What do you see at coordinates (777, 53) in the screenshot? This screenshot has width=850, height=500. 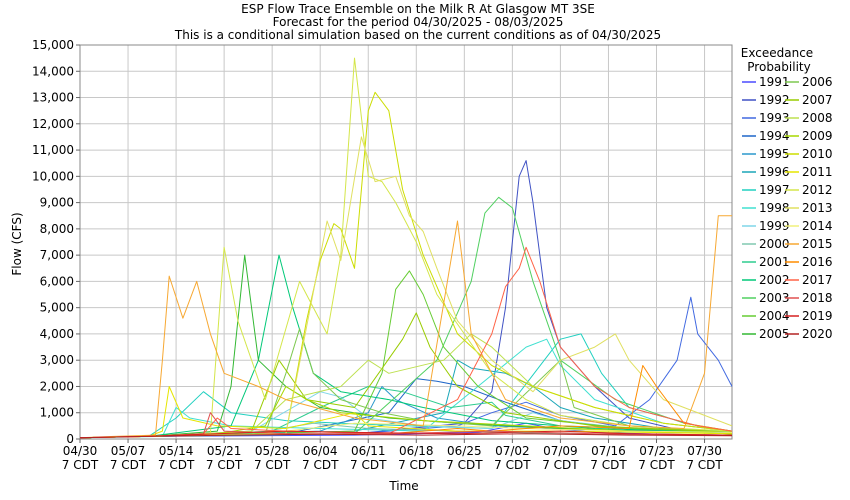 I see `legend-title-line-1: Exceedance` at bounding box center [777, 53].